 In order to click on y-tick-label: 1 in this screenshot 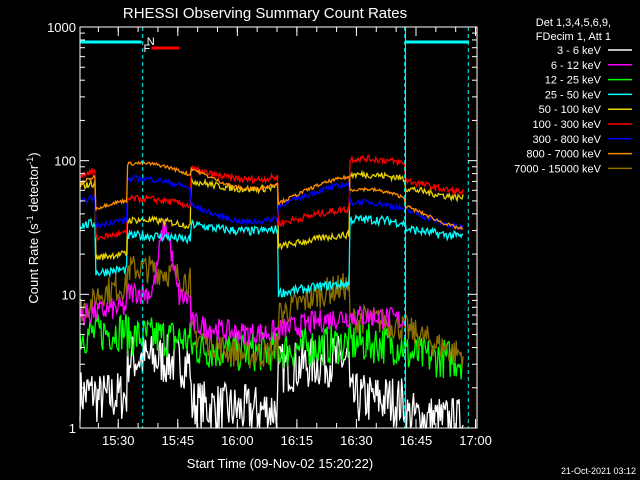, I will do `click(72, 428)`.